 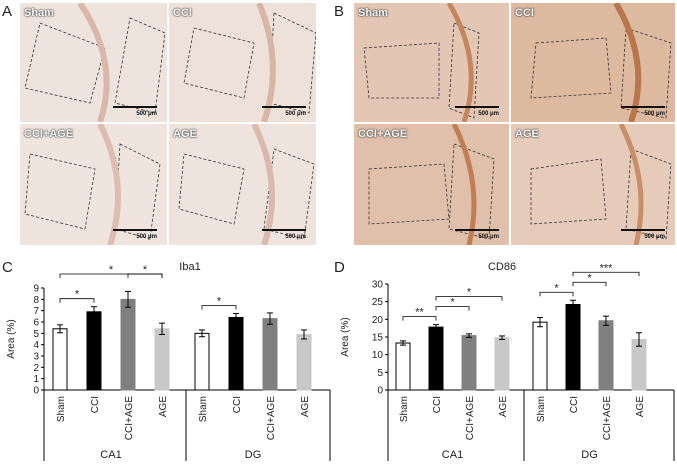 I want to click on significance-label: **, so click(x=419, y=313).